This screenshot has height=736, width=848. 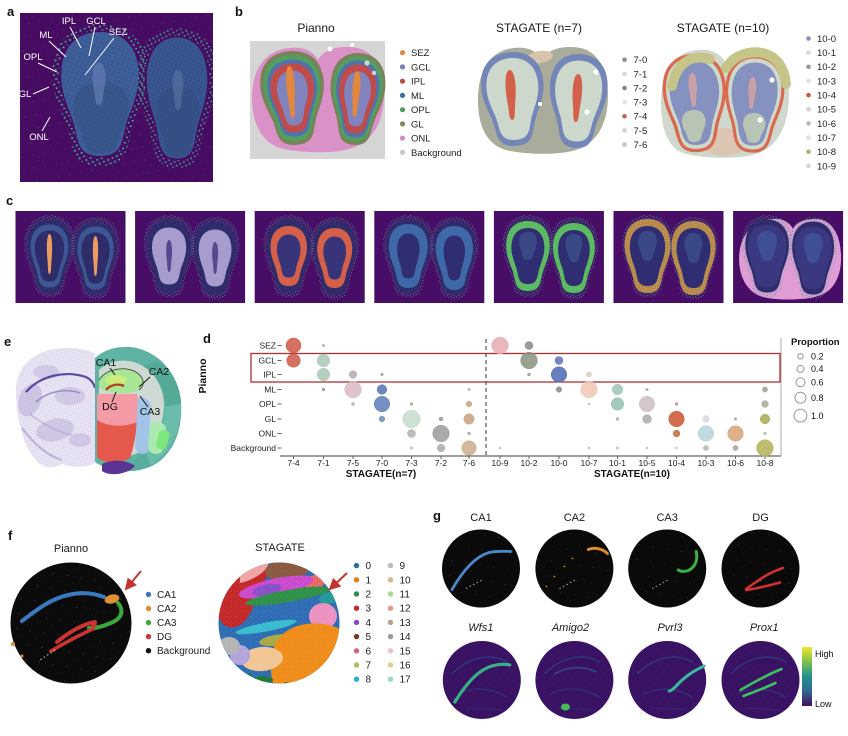 I want to click on svg-text: 7-0, so click(x=641, y=60).